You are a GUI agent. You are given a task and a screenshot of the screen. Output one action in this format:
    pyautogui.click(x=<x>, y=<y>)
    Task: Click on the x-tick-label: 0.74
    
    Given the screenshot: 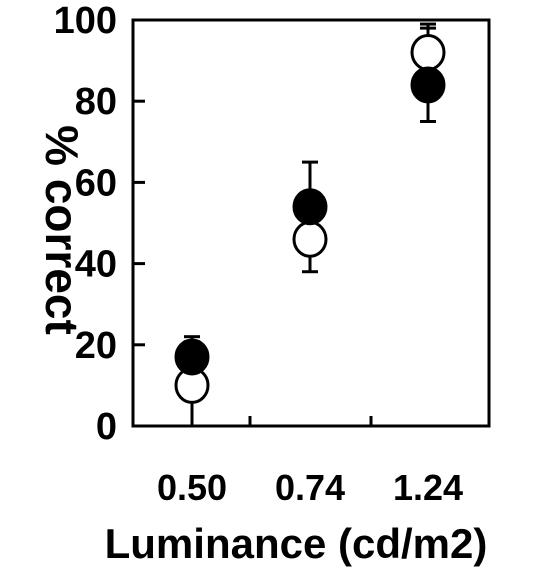 What is the action you would take?
    pyautogui.click(x=310, y=487)
    